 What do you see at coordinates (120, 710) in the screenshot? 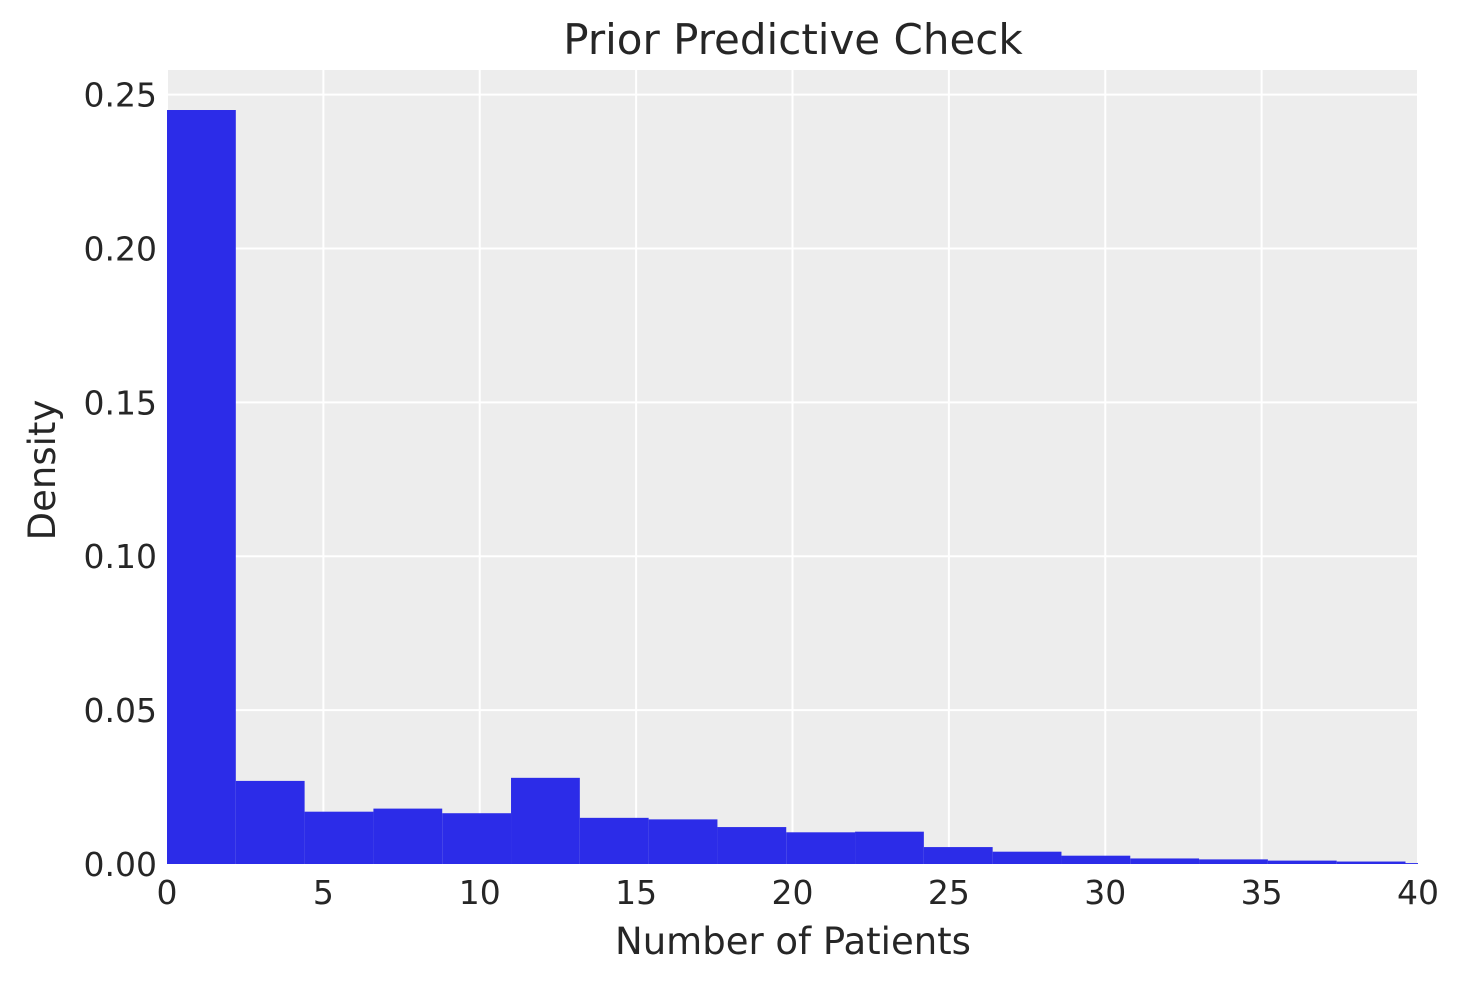
I see `y-tick-label: 0.05` at bounding box center [120, 710].